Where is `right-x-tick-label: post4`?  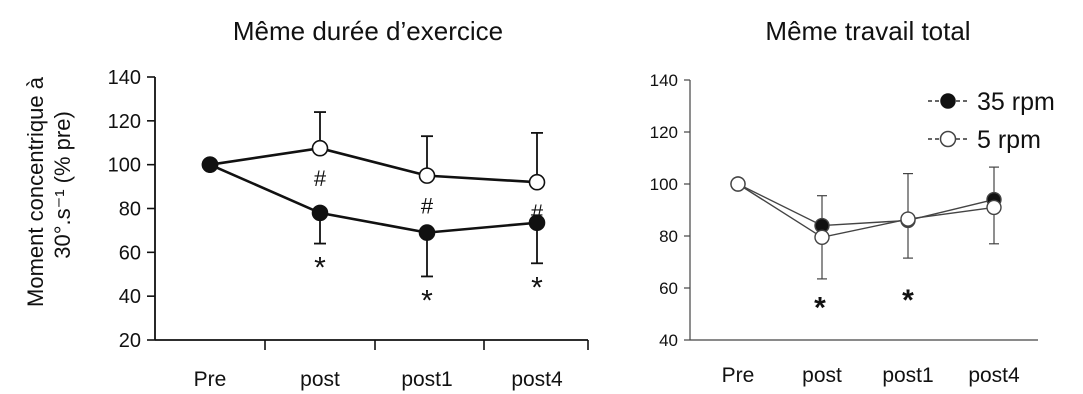
right-x-tick-label: post4 is located at coordinates (994, 375).